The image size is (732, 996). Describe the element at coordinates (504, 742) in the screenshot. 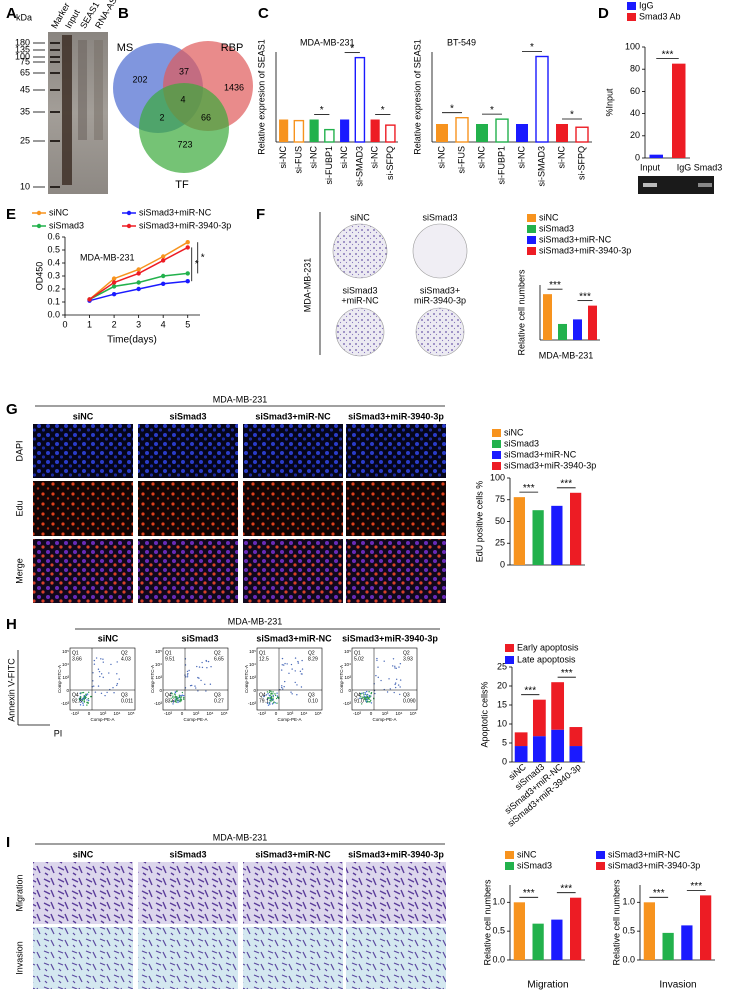

I see `y-tick-label: 5` at that location.